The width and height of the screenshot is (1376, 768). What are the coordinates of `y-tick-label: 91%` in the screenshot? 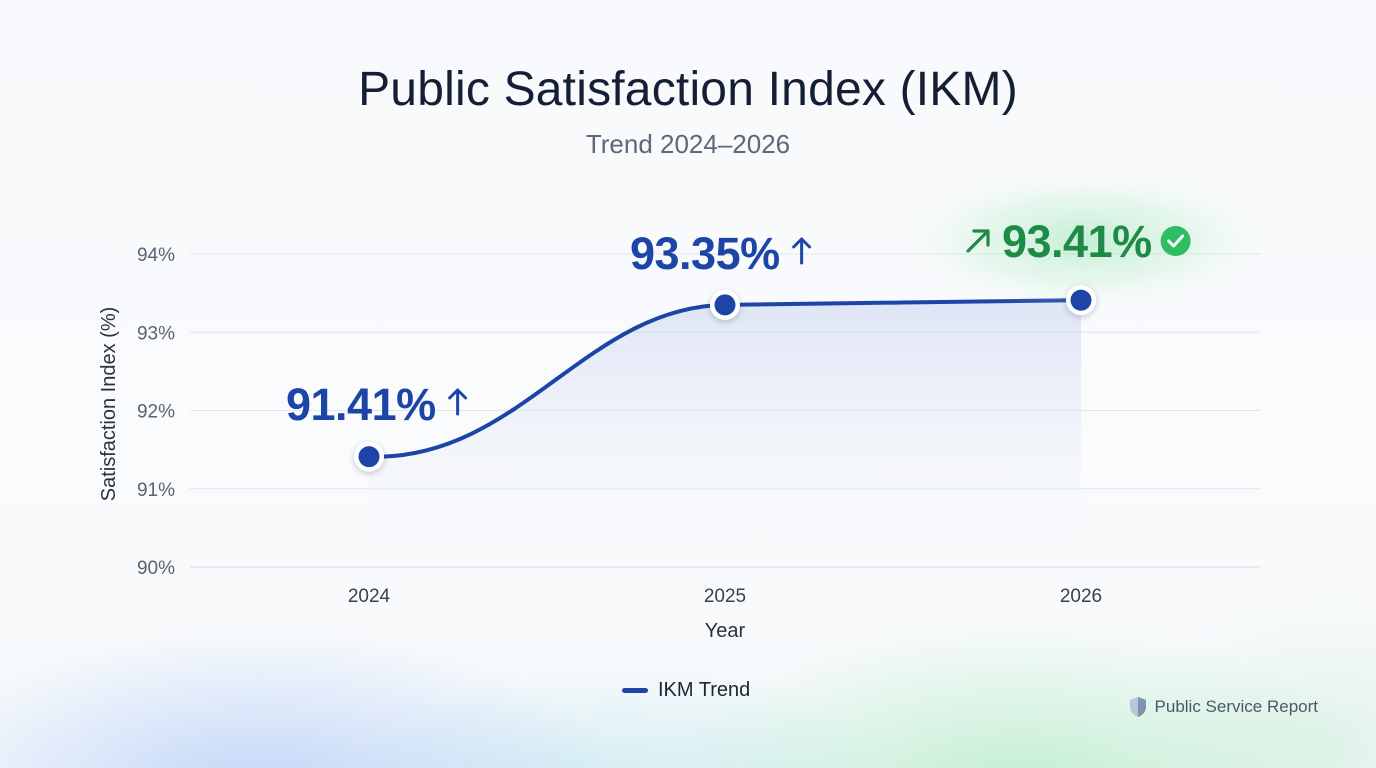 It's located at (156, 490).